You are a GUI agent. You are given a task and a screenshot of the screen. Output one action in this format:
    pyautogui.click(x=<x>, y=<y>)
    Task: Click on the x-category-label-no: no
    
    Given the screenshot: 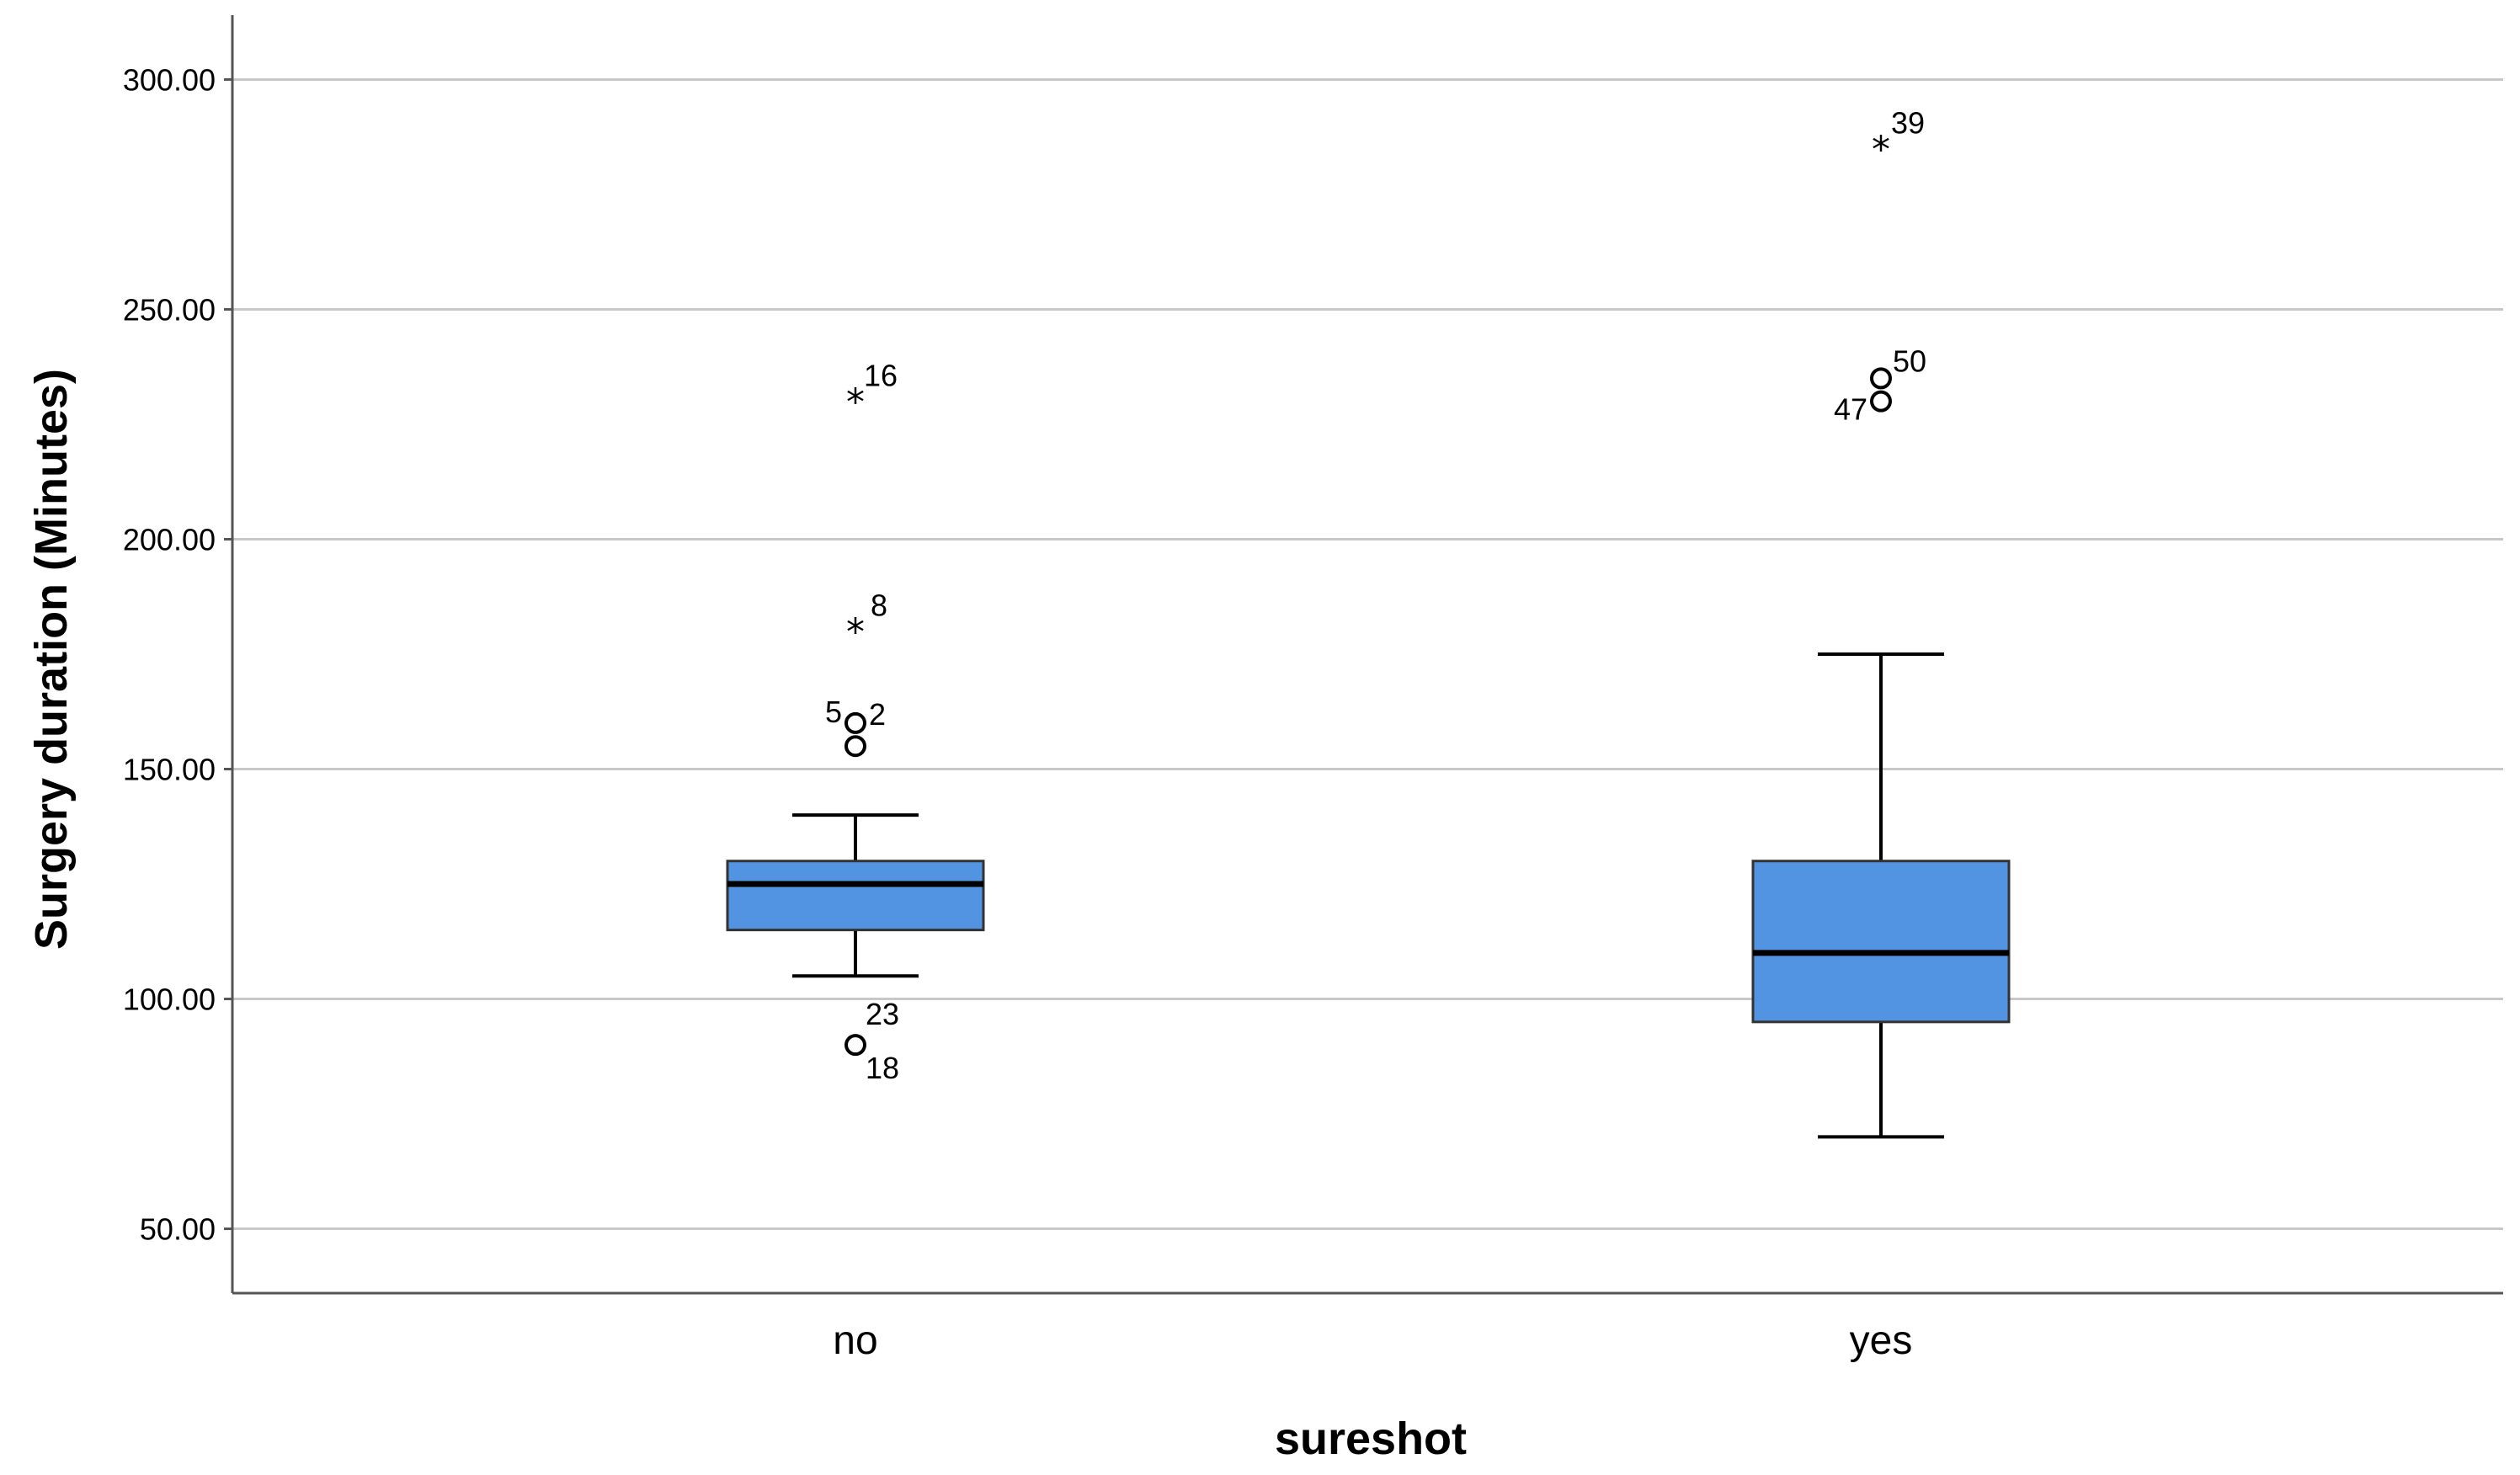 What is the action you would take?
    pyautogui.click(x=855, y=1340)
    